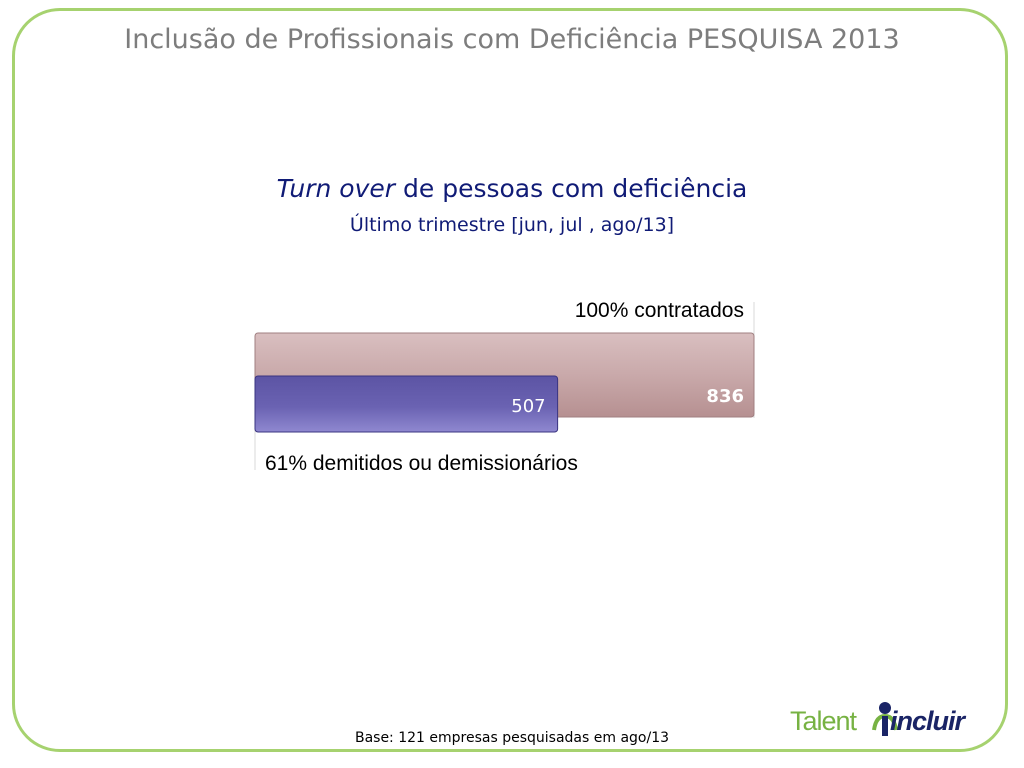  What do you see at coordinates (659, 310) in the screenshot?
I see `series-label-contratados: 100% contratados` at bounding box center [659, 310].